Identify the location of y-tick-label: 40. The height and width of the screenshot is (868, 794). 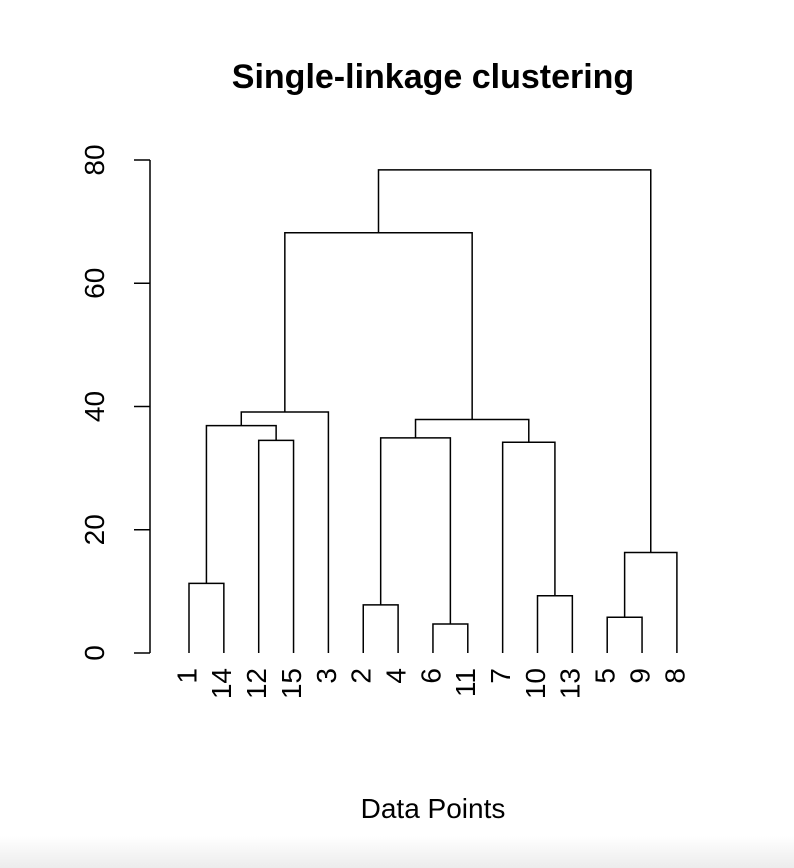
(94, 406).